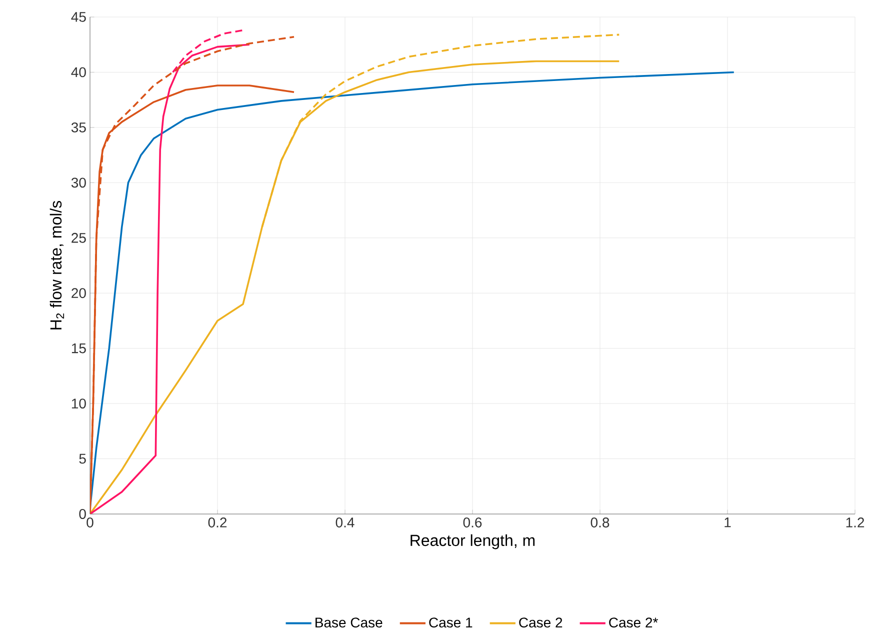 The image size is (875, 637). Describe the element at coordinates (349, 623) in the screenshot. I see `legend-label: Base Case` at that location.